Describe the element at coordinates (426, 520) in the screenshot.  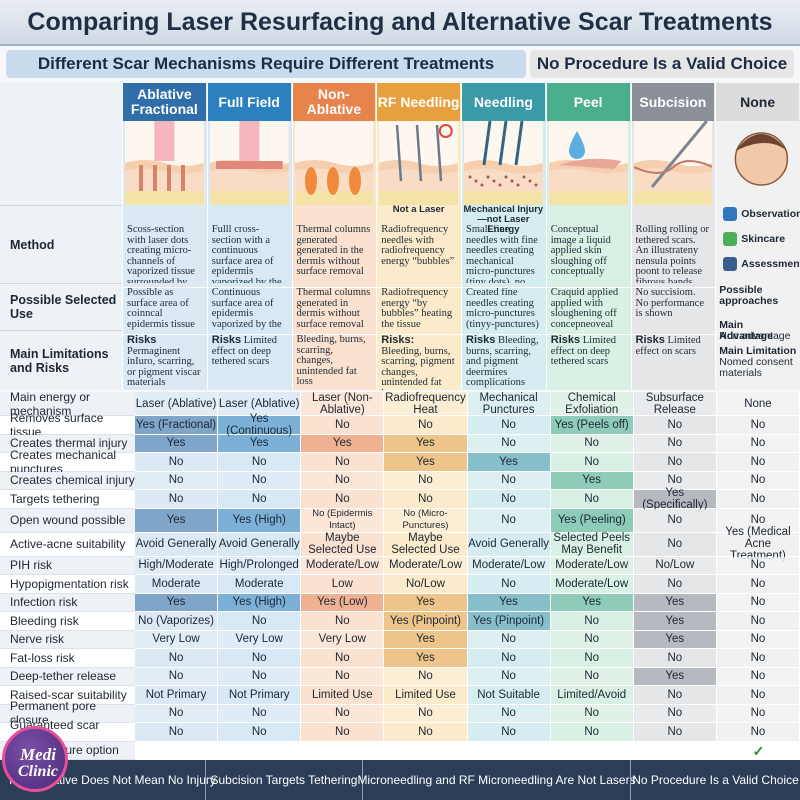
I see `table-cell: No (Micro-Punctures)` at that location.